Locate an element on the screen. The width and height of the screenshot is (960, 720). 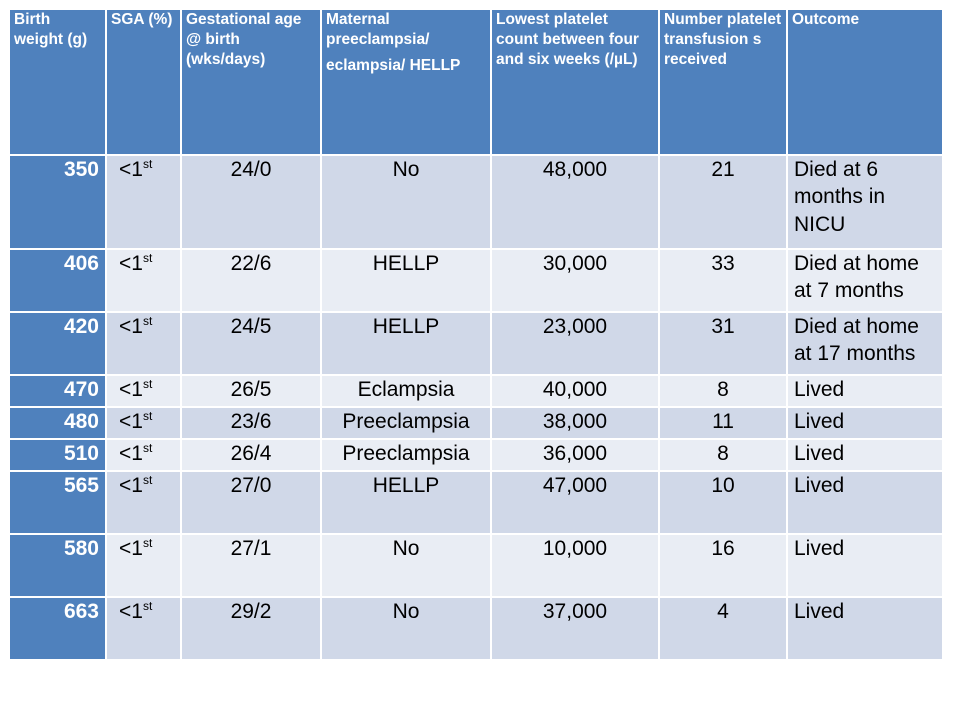
header-sga: SGA (%) is located at coordinates (143, 82).